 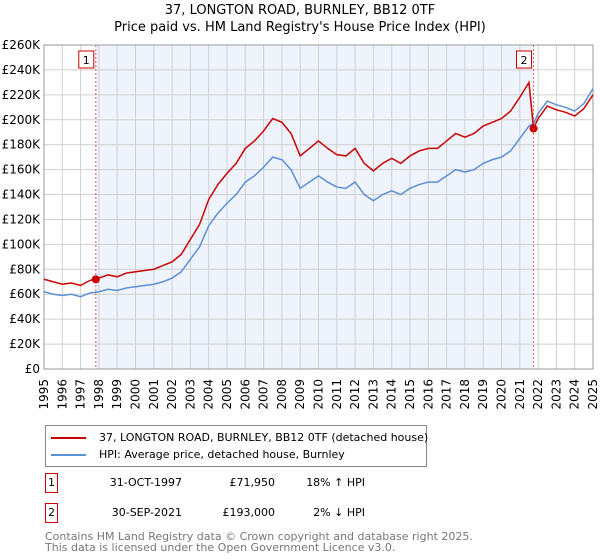 What do you see at coordinates (25, 294) in the screenshot?
I see `y-tick-label: £60K` at bounding box center [25, 294].